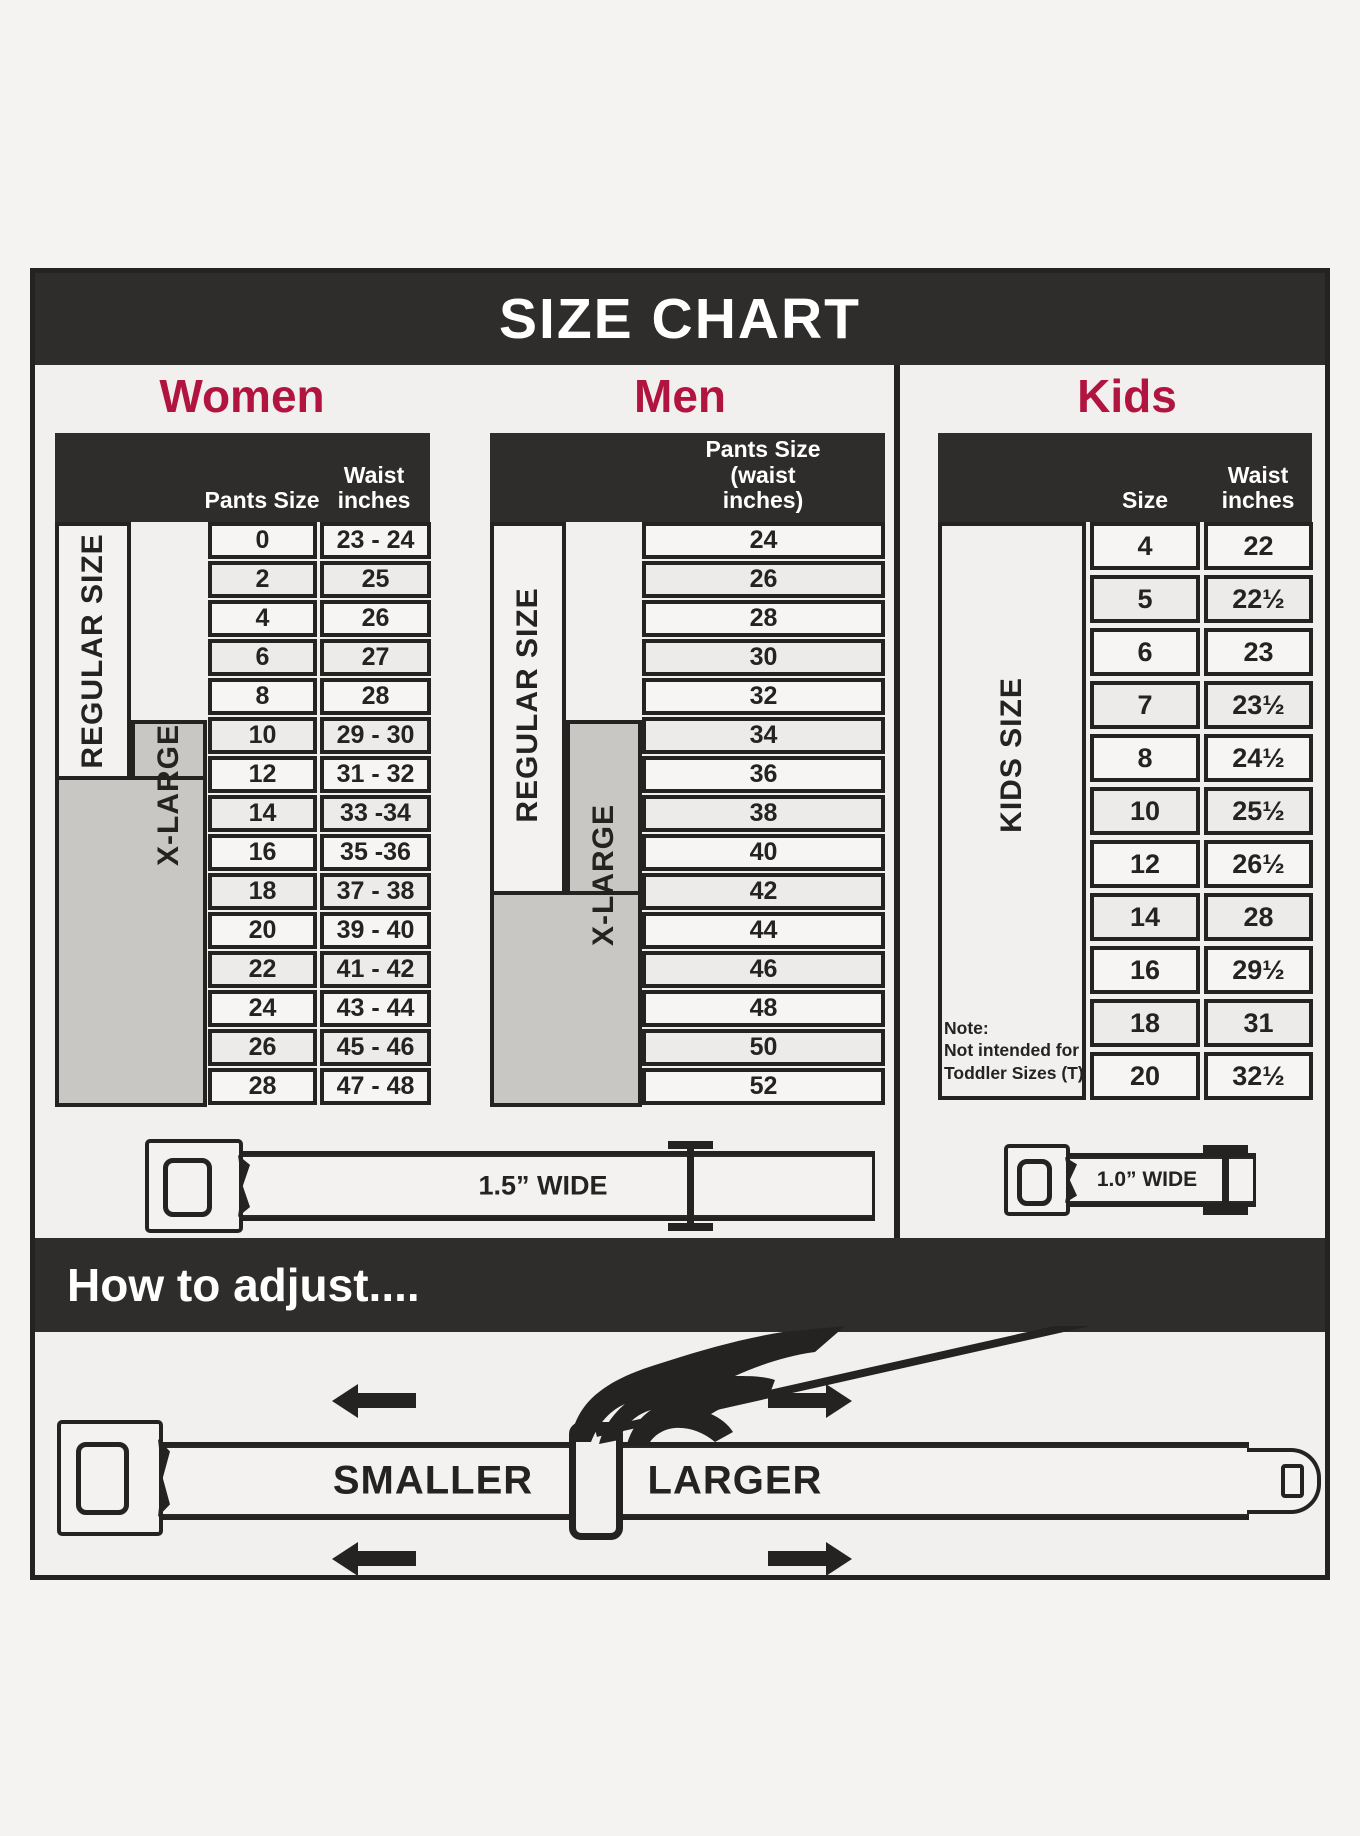  Describe the element at coordinates (1258, 546) in the screenshot. I see `kids-waist-cell: 22` at that location.